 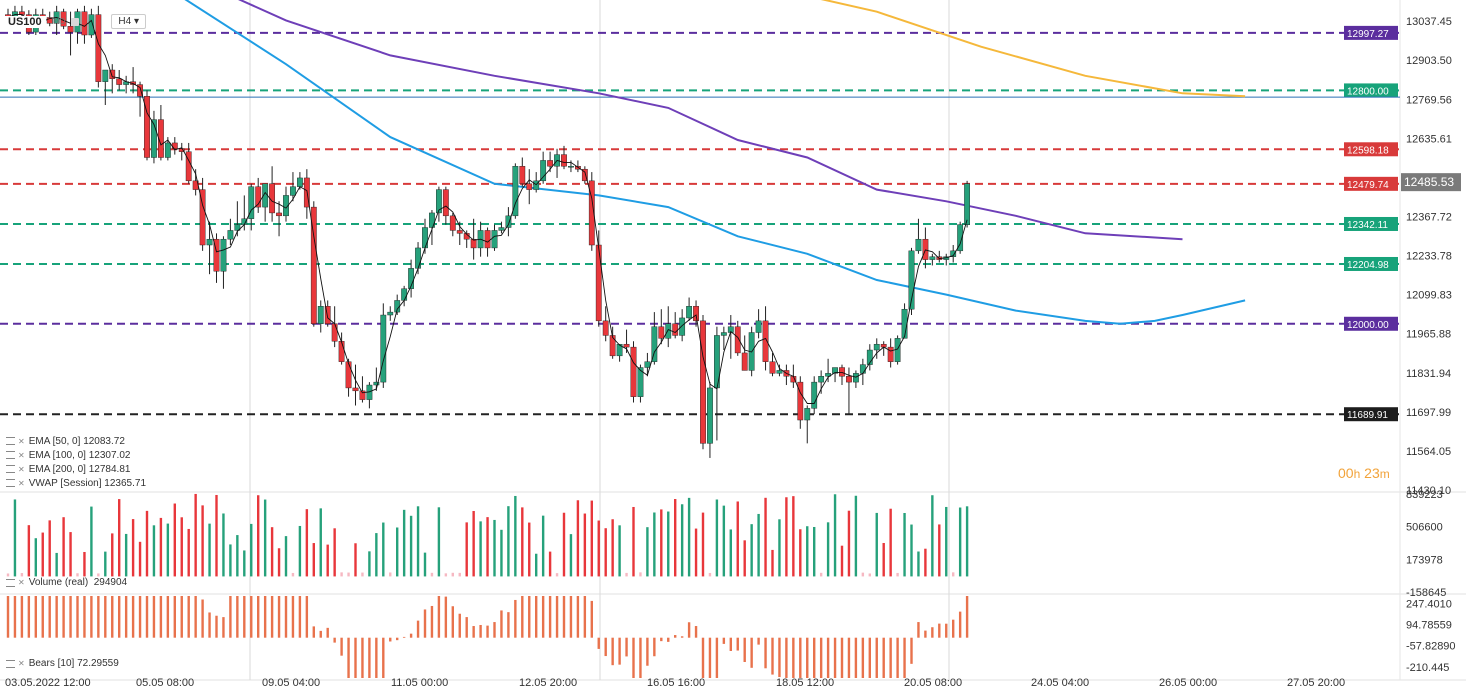 What do you see at coordinates (1368, 265) in the screenshot?
I see `level-label-6: 12204.98` at bounding box center [1368, 265].